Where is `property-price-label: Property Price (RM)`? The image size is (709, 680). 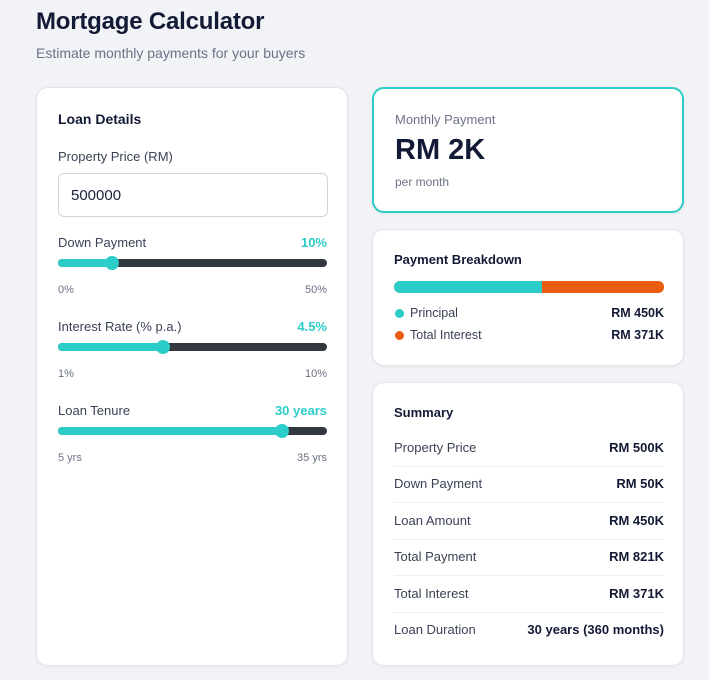 property-price-label: Property Price (RM) is located at coordinates (115, 156).